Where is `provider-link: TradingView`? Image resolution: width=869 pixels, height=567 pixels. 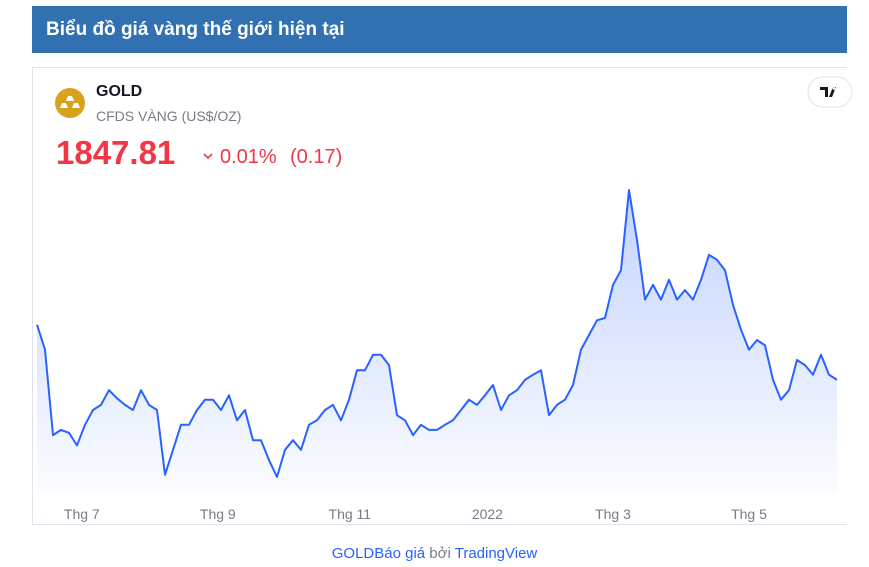
provider-link: TradingView is located at coordinates (496, 553).